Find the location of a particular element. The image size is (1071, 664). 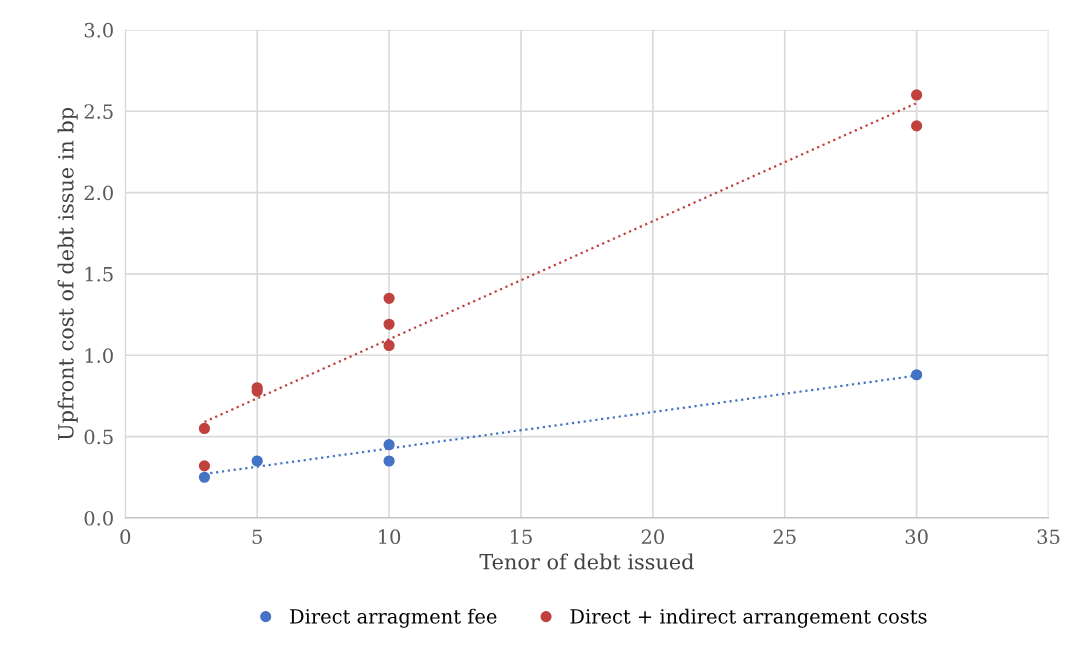

x-tick-label: 15 is located at coordinates (521, 537).